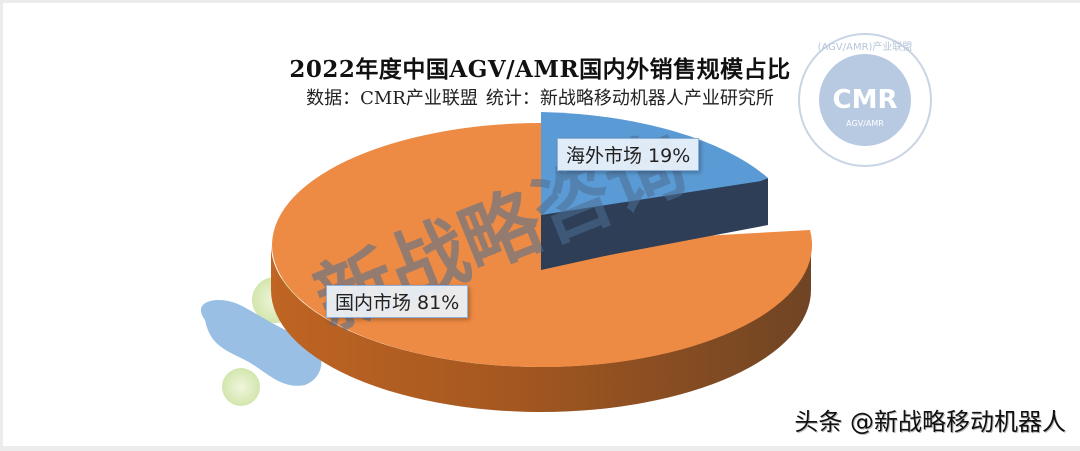 This screenshot has height=451, width=1080. I want to click on frame-top-border, so click(540, 1).